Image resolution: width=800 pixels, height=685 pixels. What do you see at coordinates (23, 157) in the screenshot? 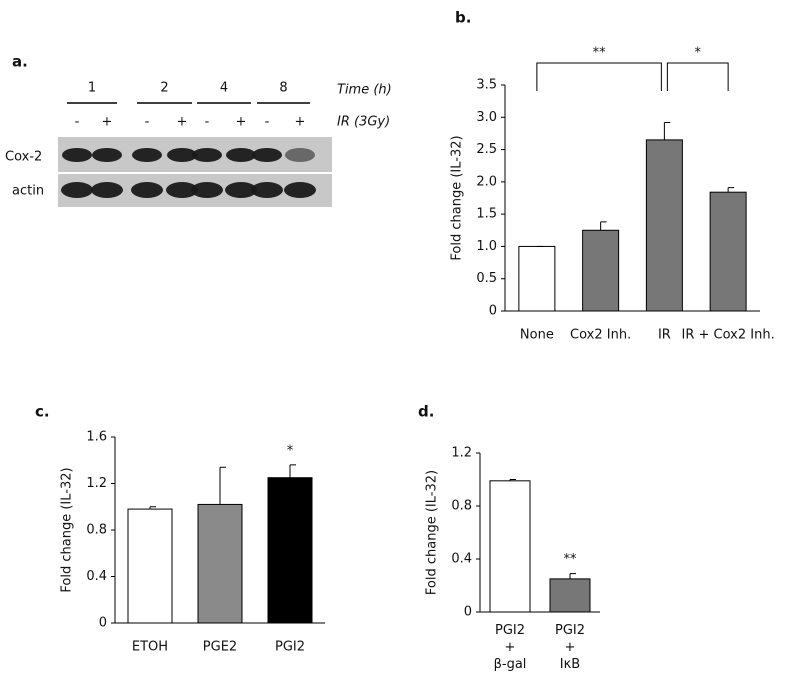
I see `row-label: Cox-2` at bounding box center [23, 157].